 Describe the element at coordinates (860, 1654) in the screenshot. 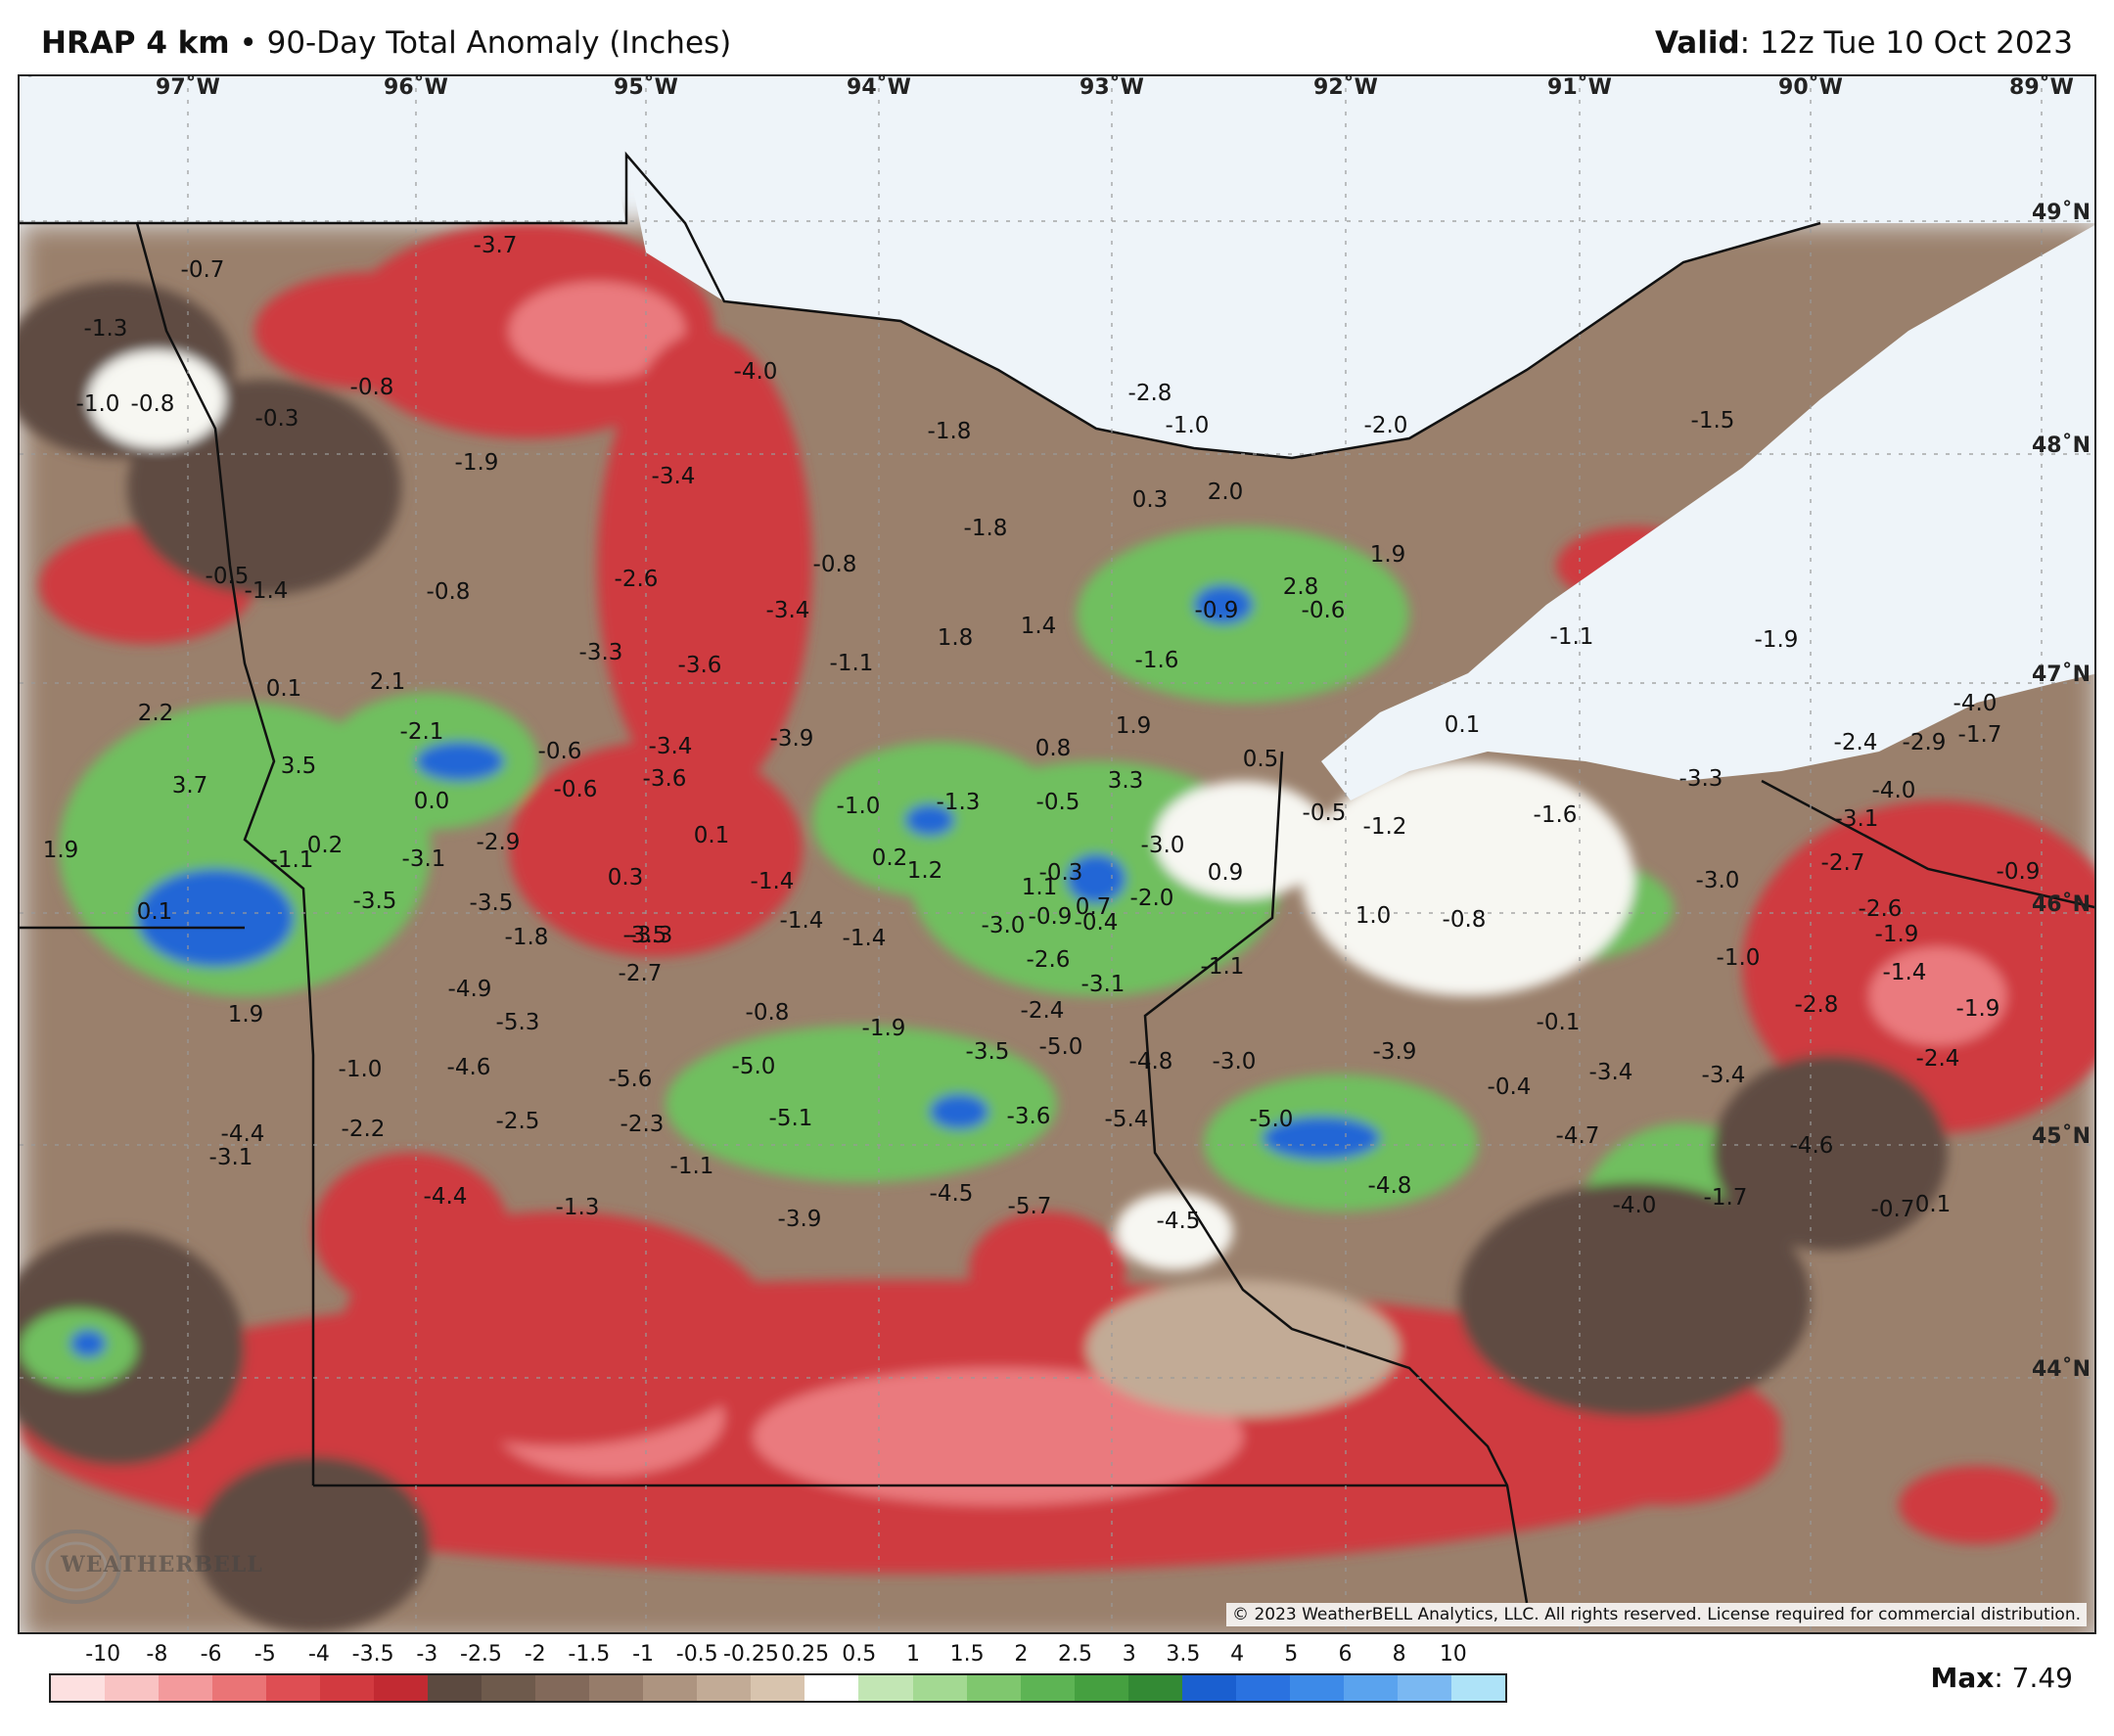

I see `colorbar-tick-label: 0.5` at that location.